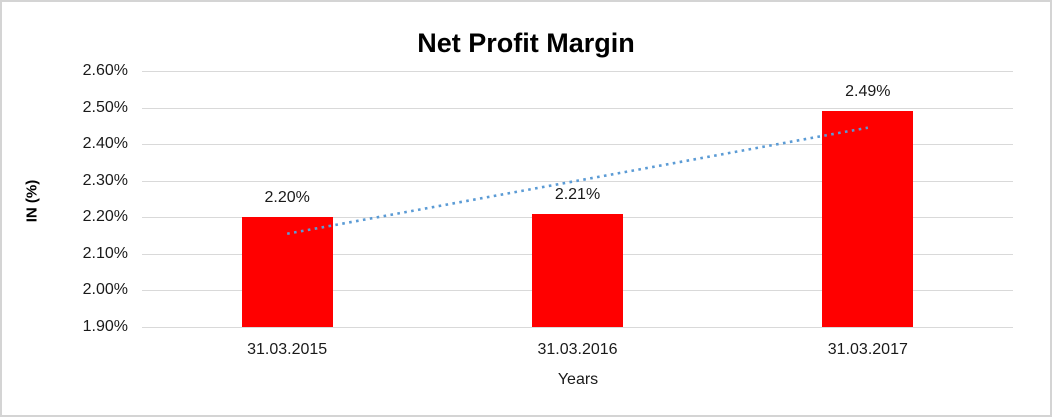 Image resolution: width=1052 pixels, height=417 pixels. What do you see at coordinates (105, 217) in the screenshot?
I see `y-tick-label: 2.20%` at bounding box center [105, 217].